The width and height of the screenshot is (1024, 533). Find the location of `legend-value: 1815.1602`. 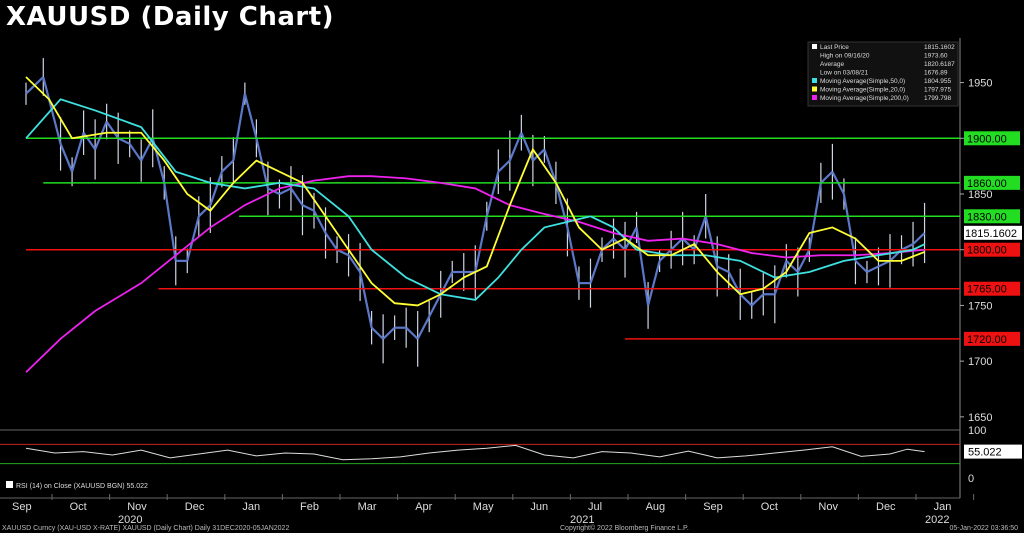

legend-value: 1815.1602 is located at coordinates (939, 47).